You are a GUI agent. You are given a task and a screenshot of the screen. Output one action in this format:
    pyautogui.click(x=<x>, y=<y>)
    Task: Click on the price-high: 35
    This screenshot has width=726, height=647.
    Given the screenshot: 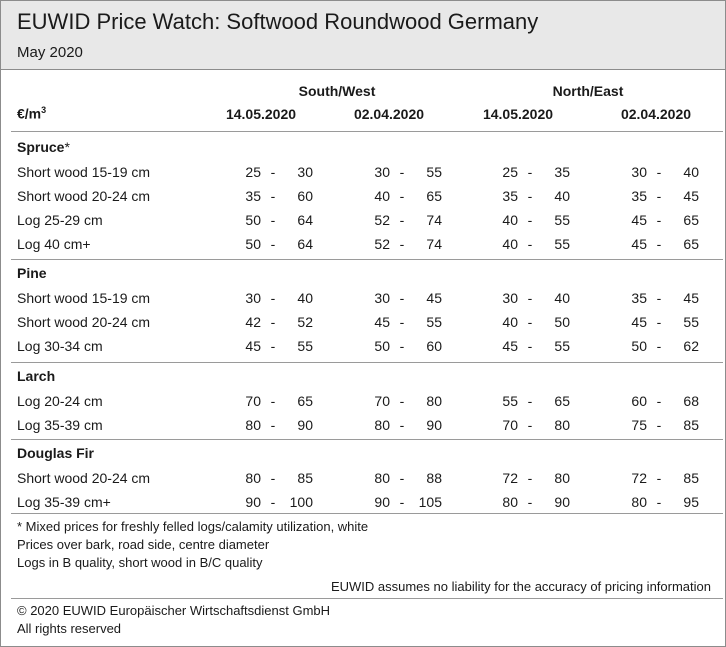 What is the action you would take?
    pyautogui.click(x=562, y=172)
    